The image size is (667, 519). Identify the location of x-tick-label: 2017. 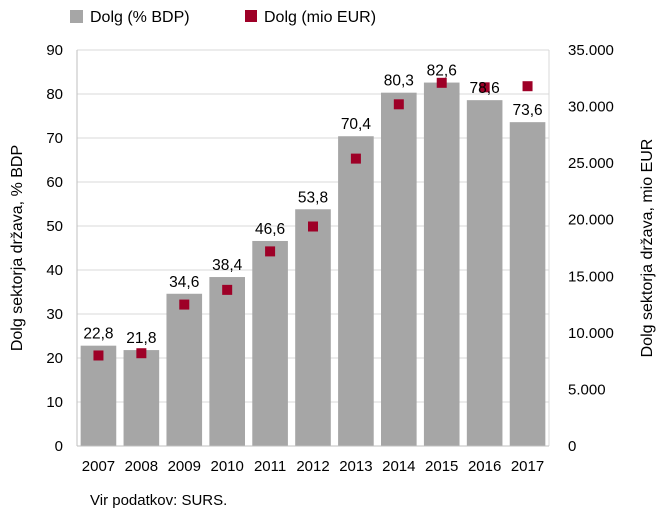
(527, 466).